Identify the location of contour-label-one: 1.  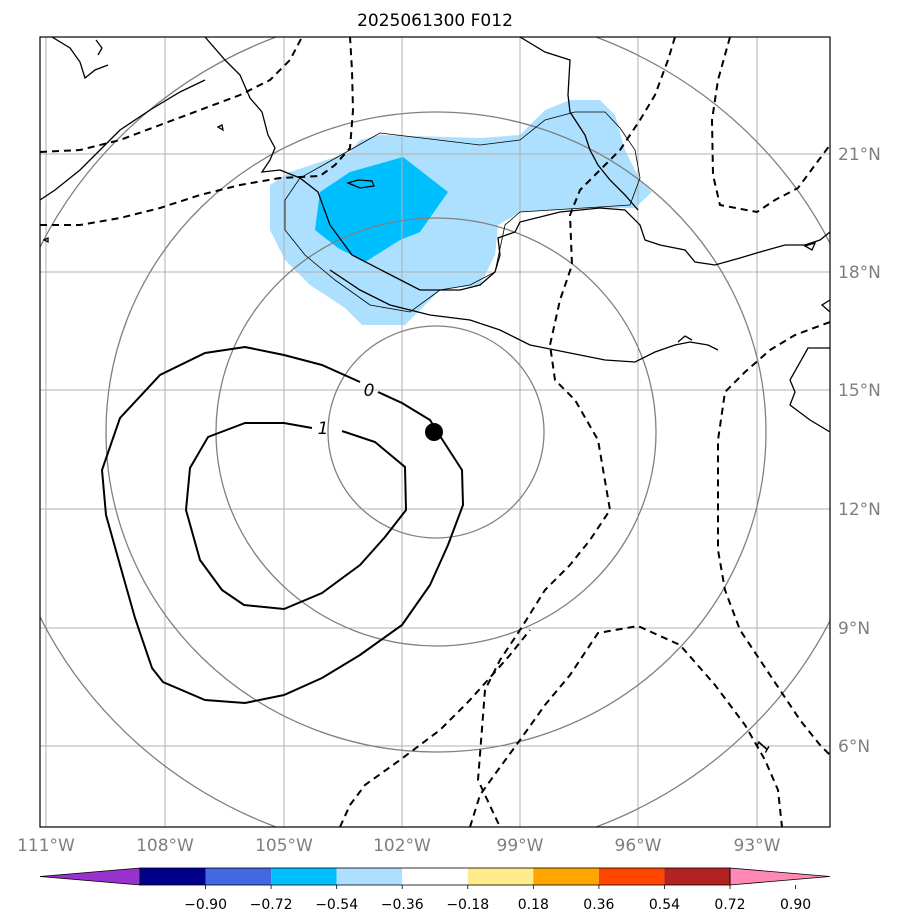
(323, 429).